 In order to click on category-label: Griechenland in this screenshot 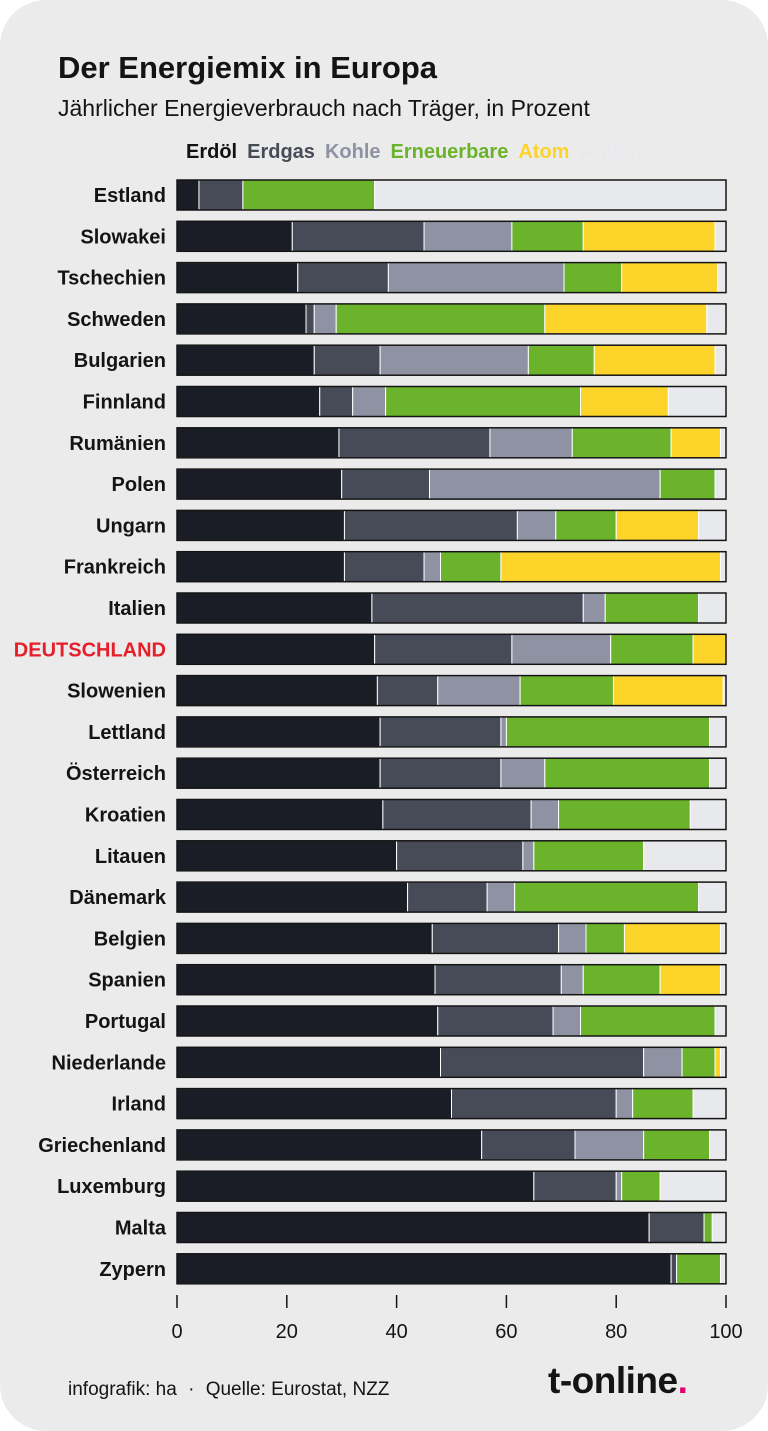, I will do `click(102, 1146)`.